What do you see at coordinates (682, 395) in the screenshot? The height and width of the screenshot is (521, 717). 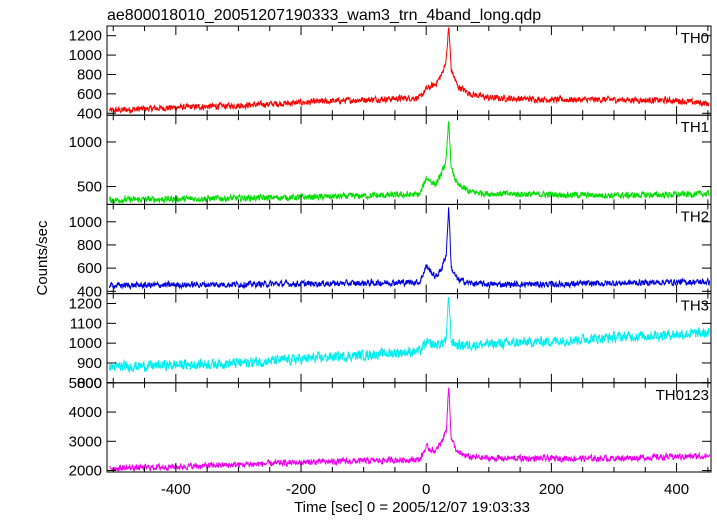 I see `panel-label-th0123: TH0123` at bounding box center [682, 395].